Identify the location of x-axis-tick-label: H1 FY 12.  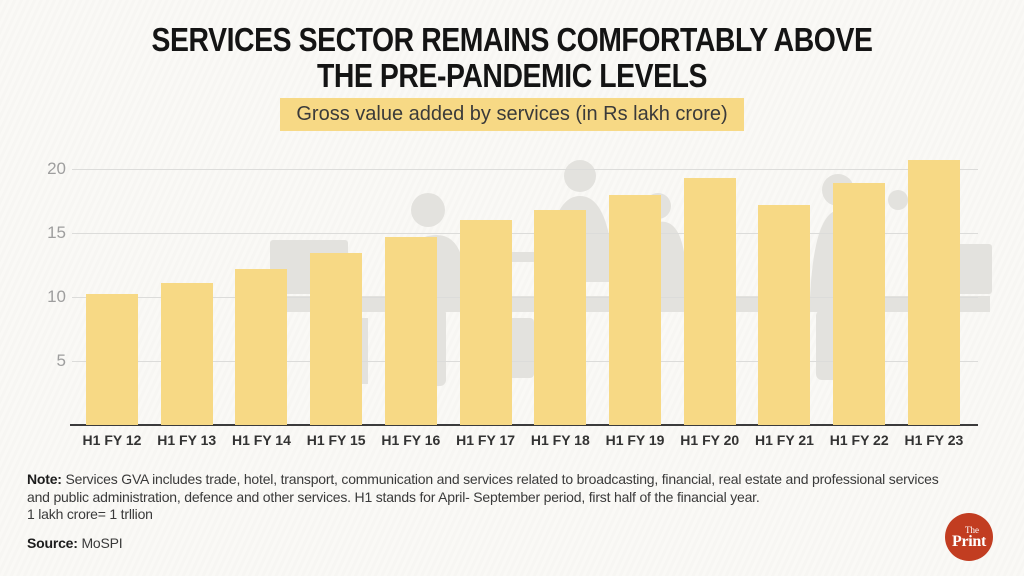
(112, 440).